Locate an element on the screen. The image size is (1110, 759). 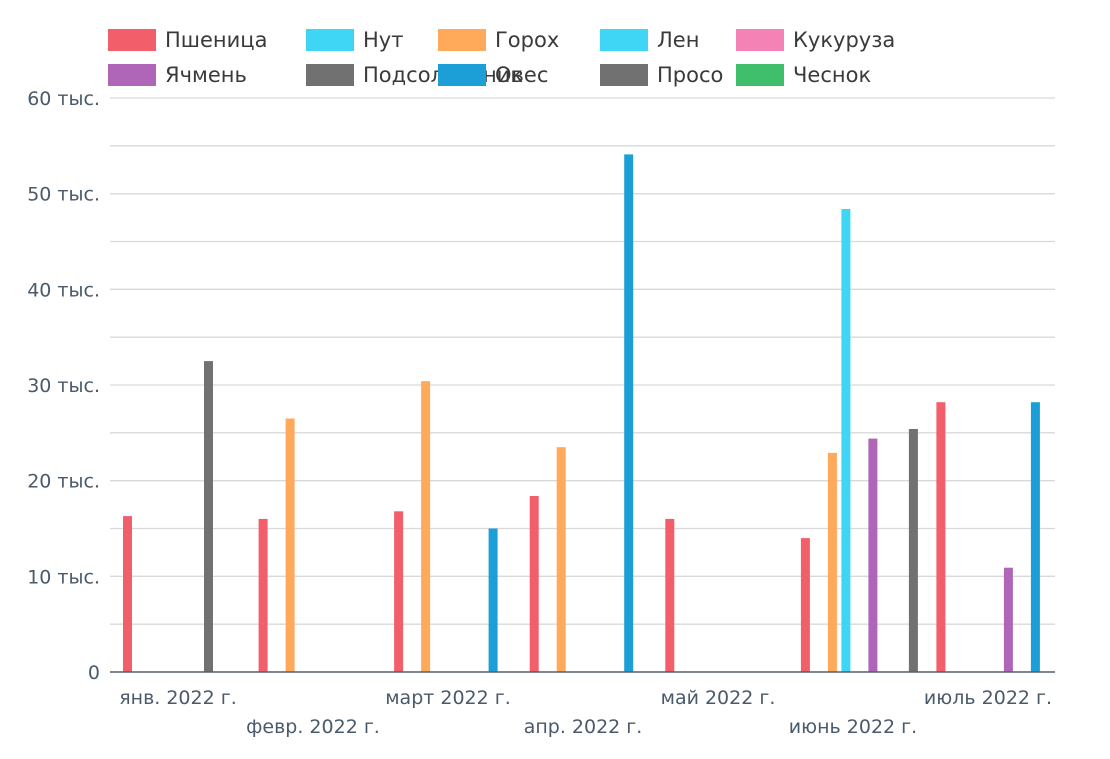
legend-item: Лен is located at coordinates (649, 40).